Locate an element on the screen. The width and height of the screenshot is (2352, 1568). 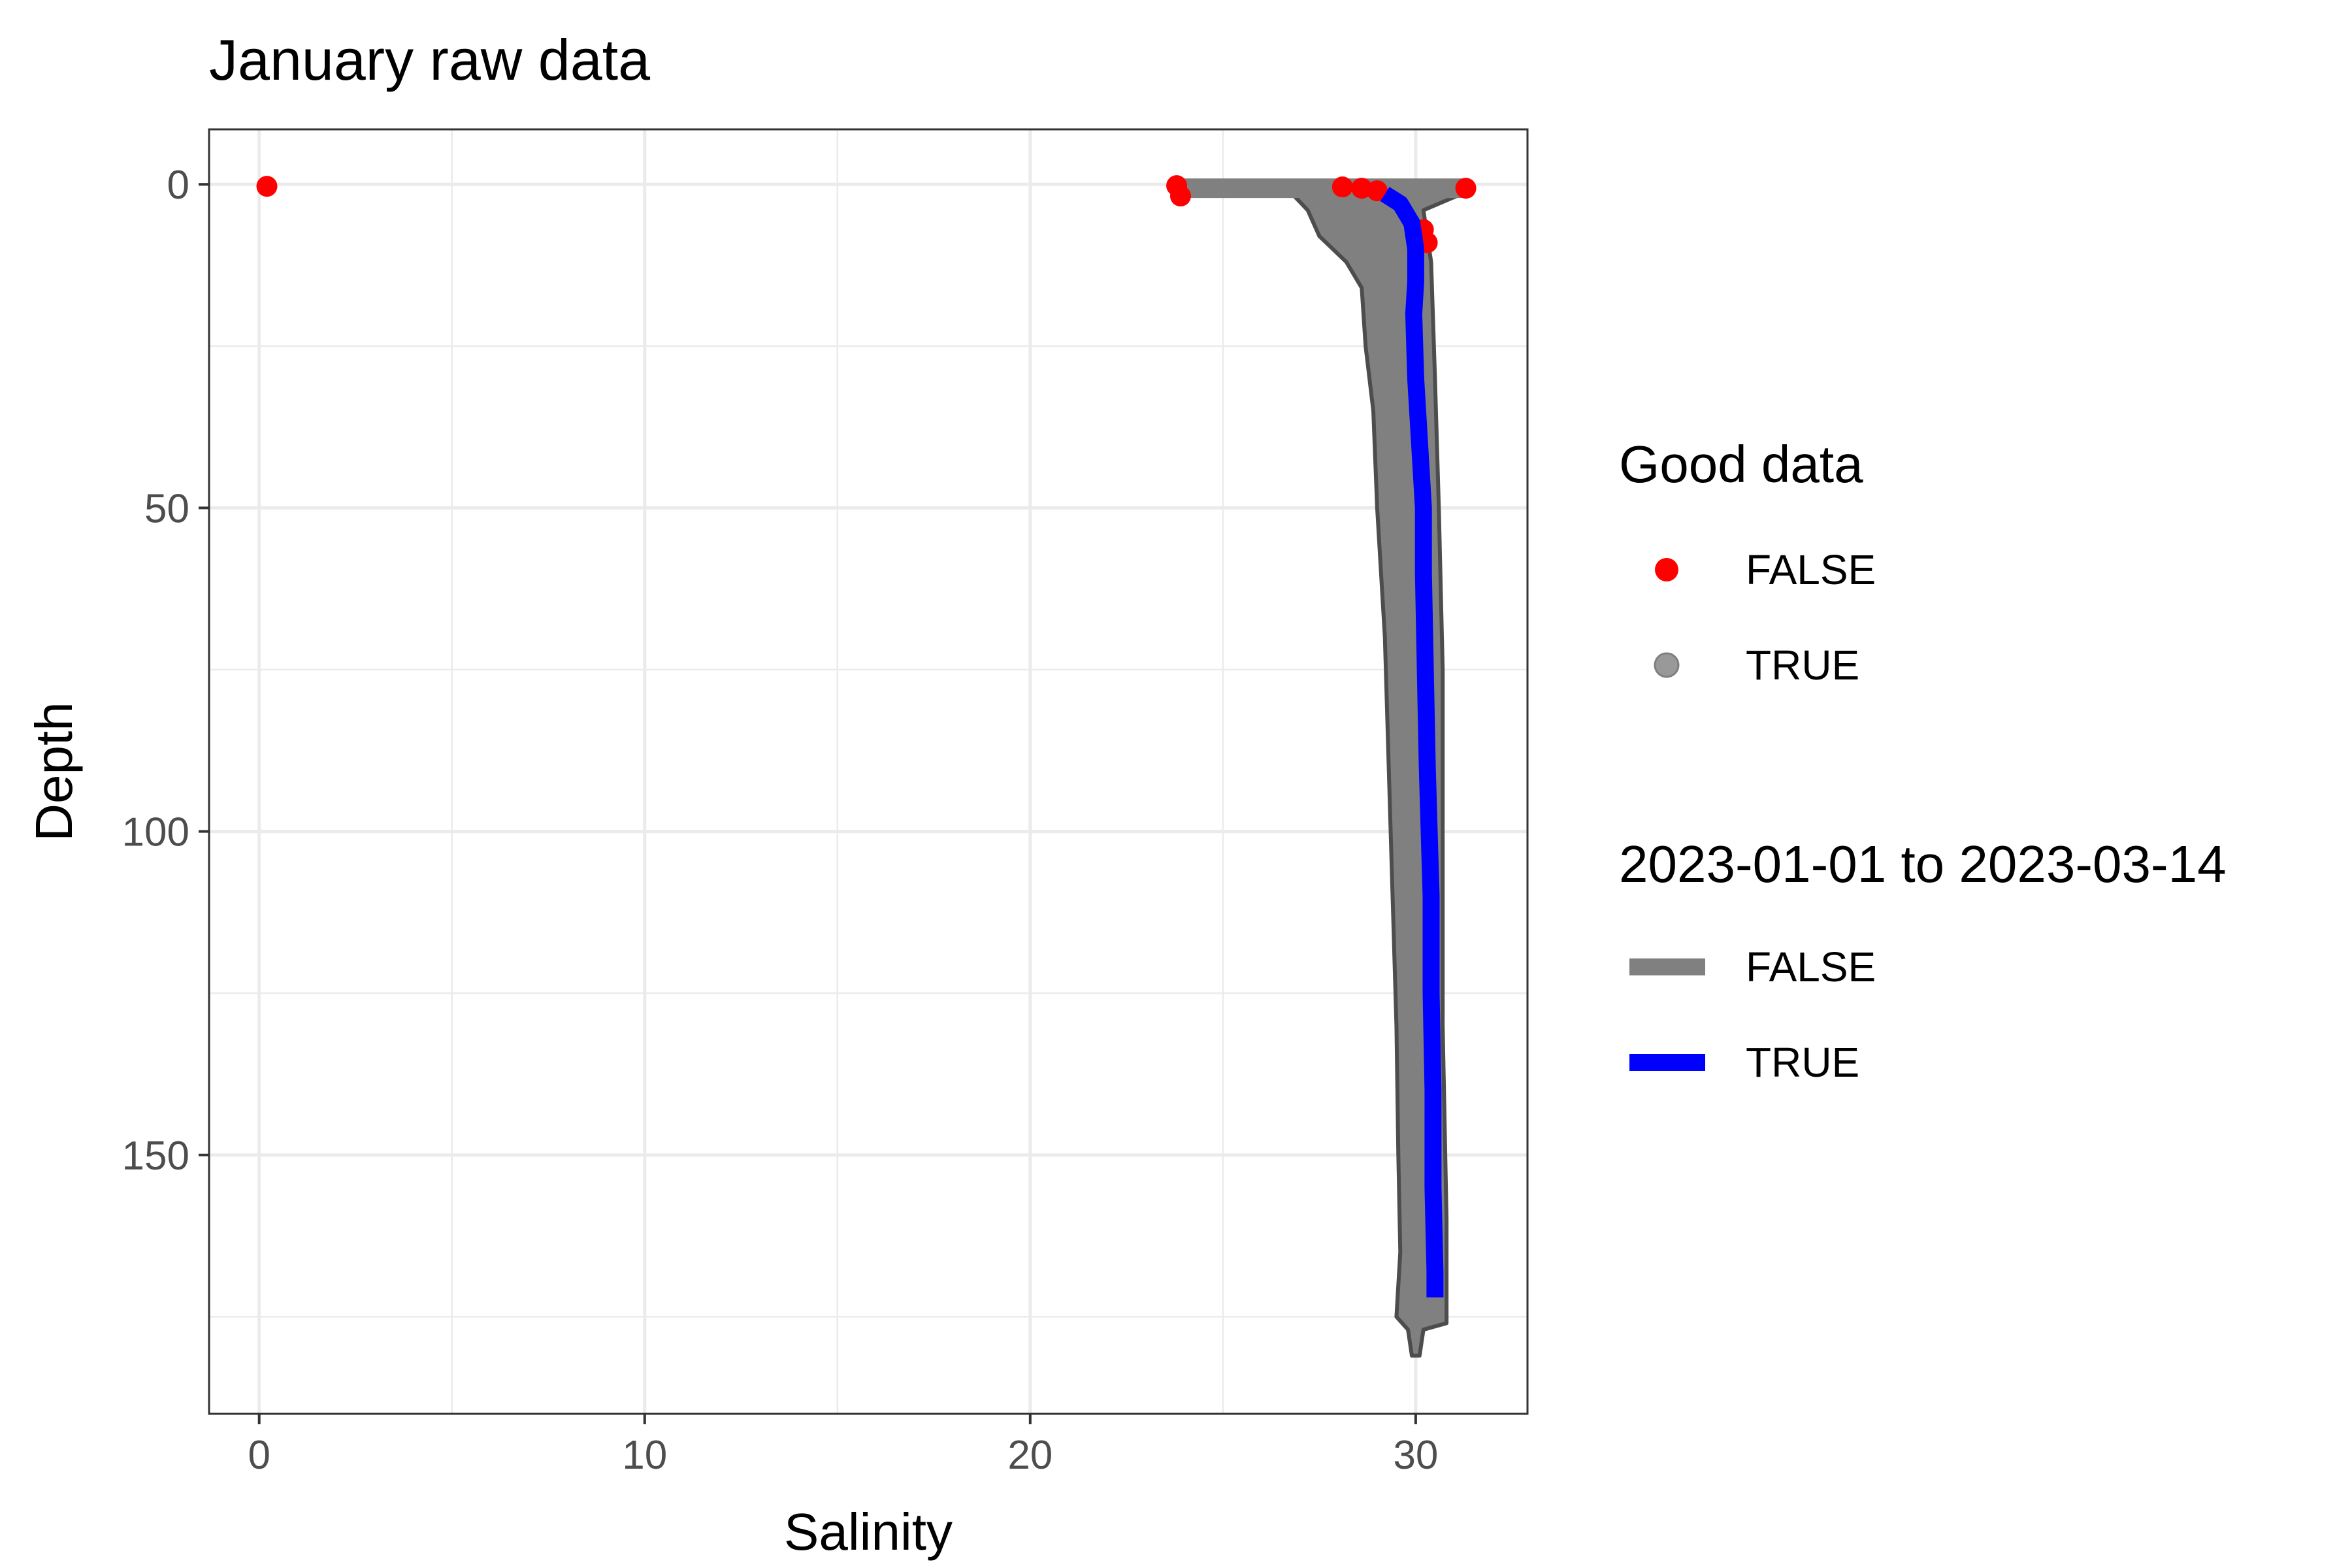
y-tick-label: 150 is located at coordinates (155, 1156).